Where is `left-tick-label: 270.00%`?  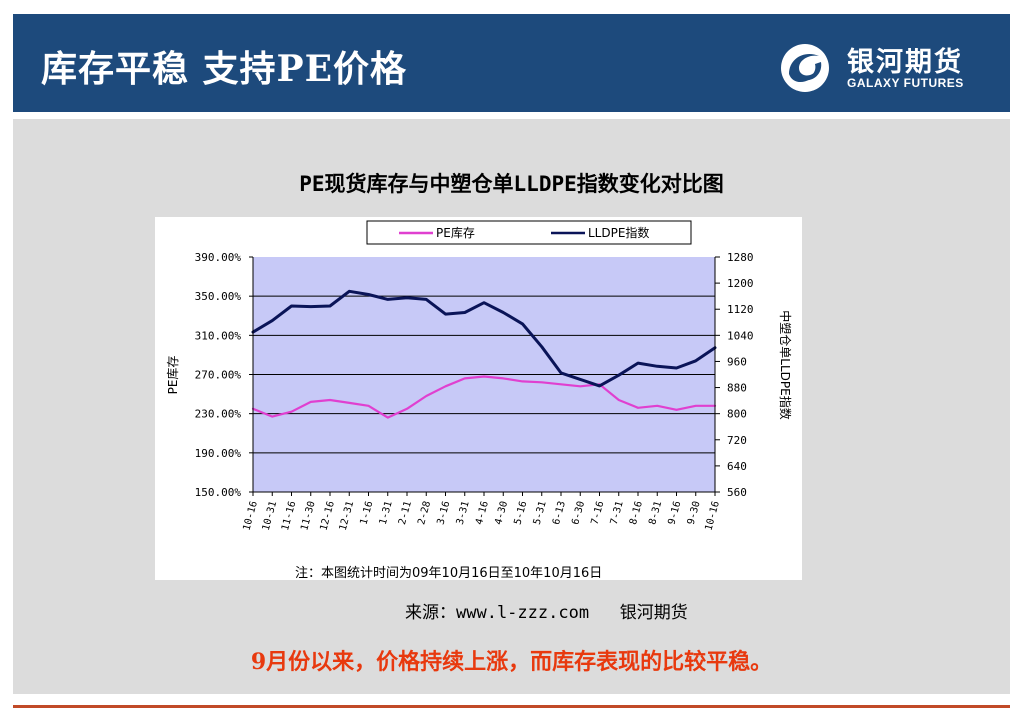
left-tick-label: 270.00% is located at coordinates (218, 375).